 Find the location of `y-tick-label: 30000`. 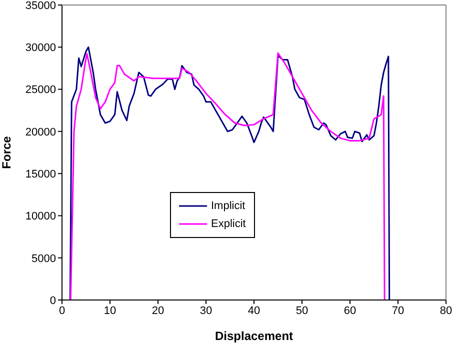

y-tick-label: 30000 is located at coordinates (40, 48).